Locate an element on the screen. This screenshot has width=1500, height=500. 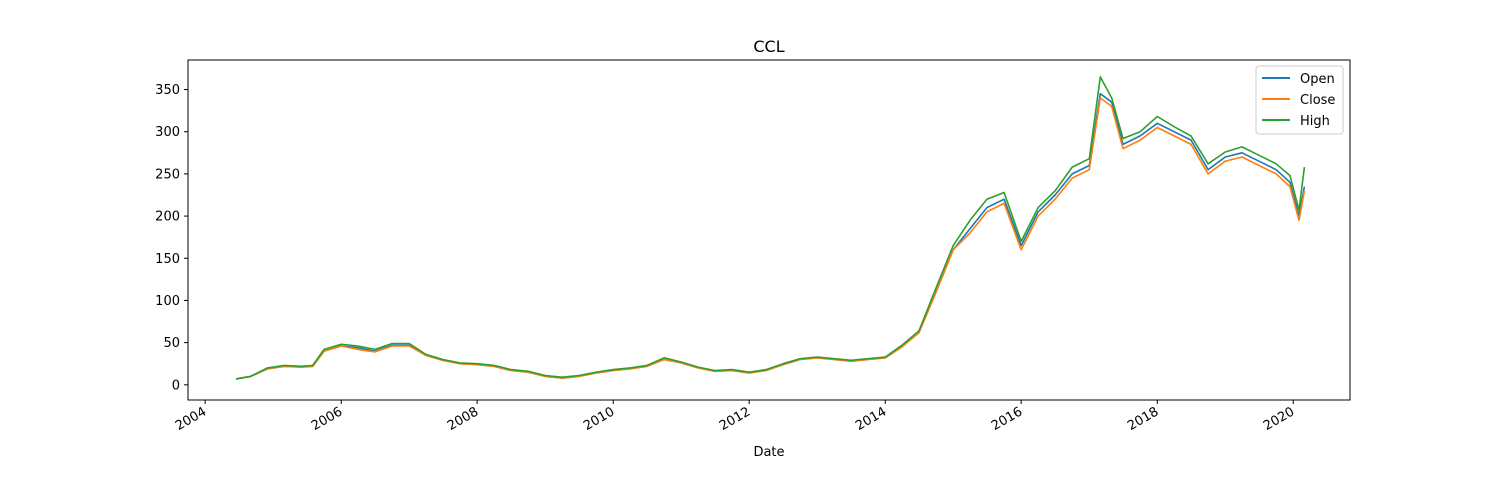
legend: Open Close High is located at coordinates (1299, 100).